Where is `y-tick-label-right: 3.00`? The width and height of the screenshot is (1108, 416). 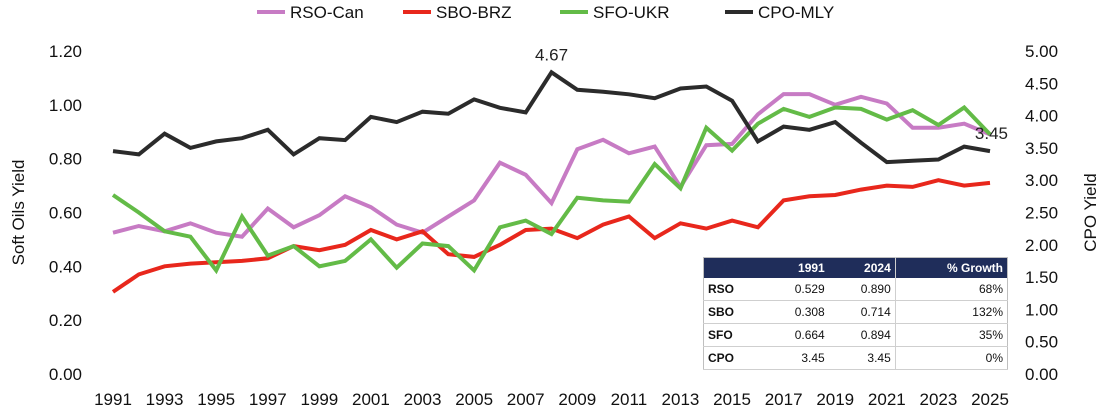 y-tick-label-right: 3.00 is located at coordinates (1041, 180).